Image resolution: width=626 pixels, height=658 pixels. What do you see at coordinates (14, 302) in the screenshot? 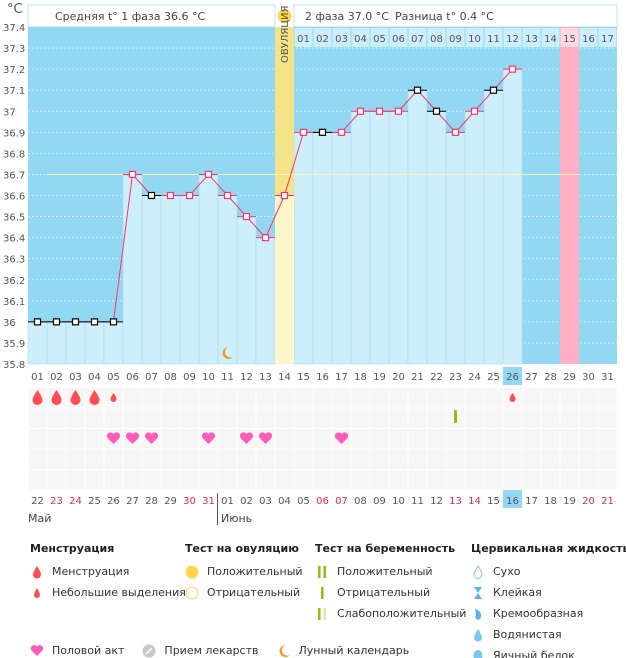
I see `y-tick-label: 36.1` at bounding box center [14, 302].